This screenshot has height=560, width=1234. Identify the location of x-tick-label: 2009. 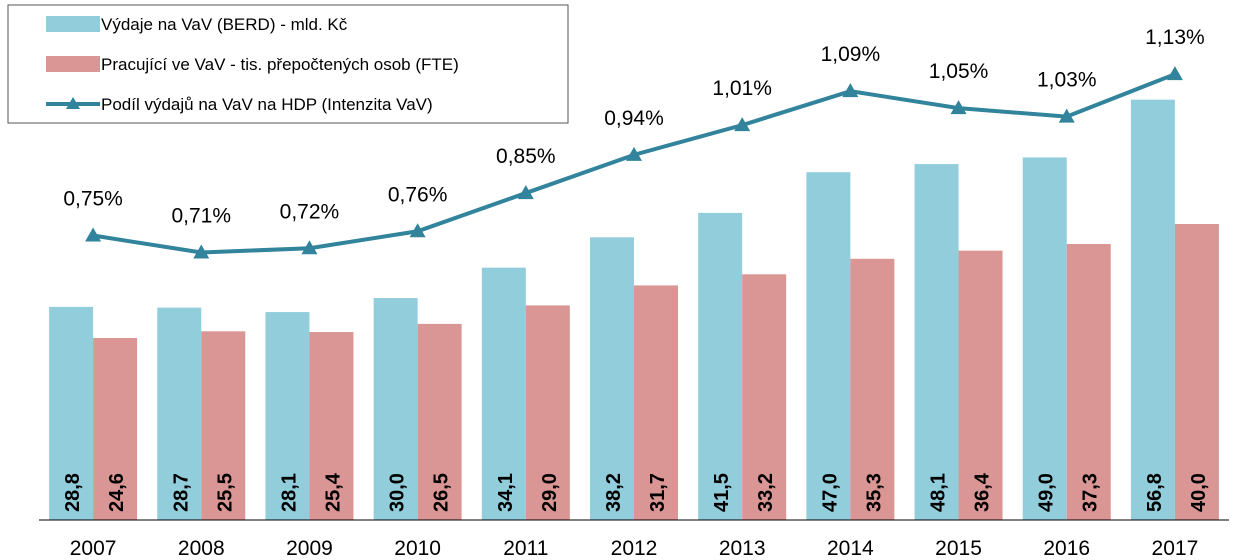
(309, 548).